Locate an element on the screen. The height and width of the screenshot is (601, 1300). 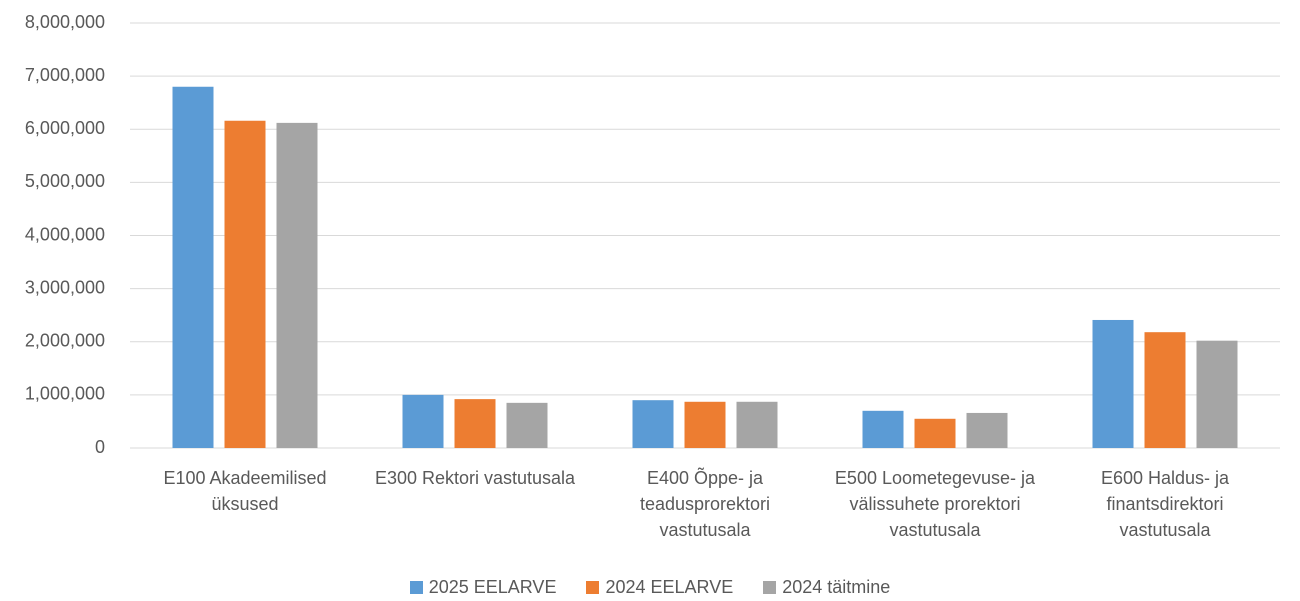
y-tick-label: 0 is located at coordinates (100, 447).